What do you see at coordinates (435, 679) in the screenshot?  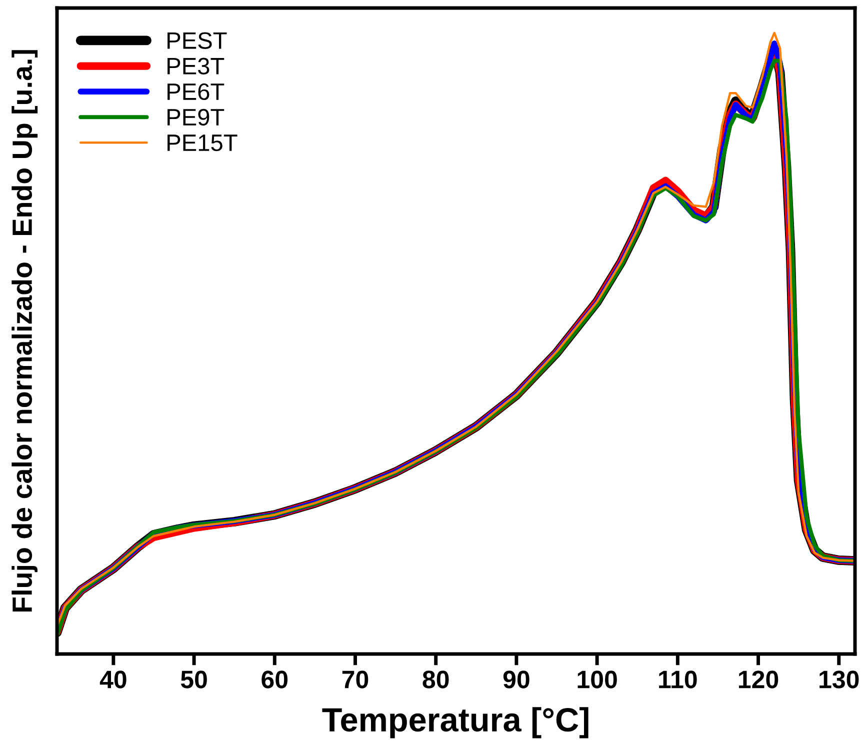 I see `x-tick-label: 80` at bounding box center [435, 679].